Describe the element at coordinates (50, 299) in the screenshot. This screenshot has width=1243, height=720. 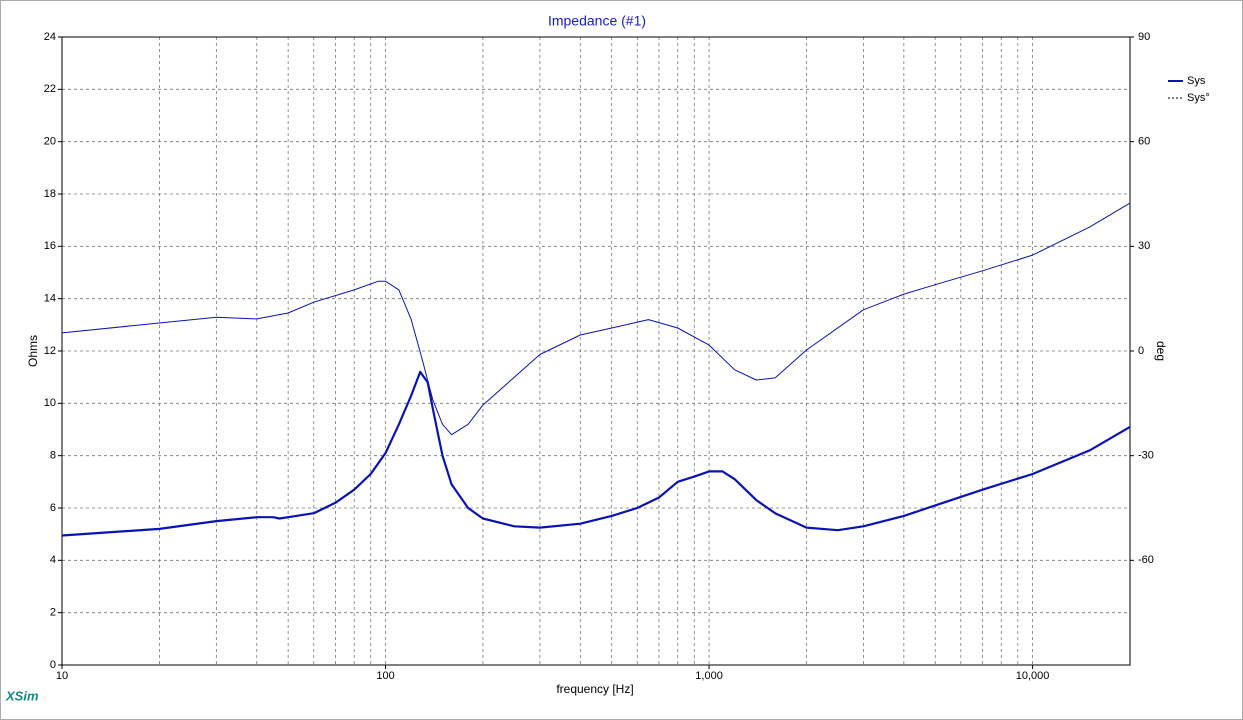
I see `y-tick-label: 14` at that location.